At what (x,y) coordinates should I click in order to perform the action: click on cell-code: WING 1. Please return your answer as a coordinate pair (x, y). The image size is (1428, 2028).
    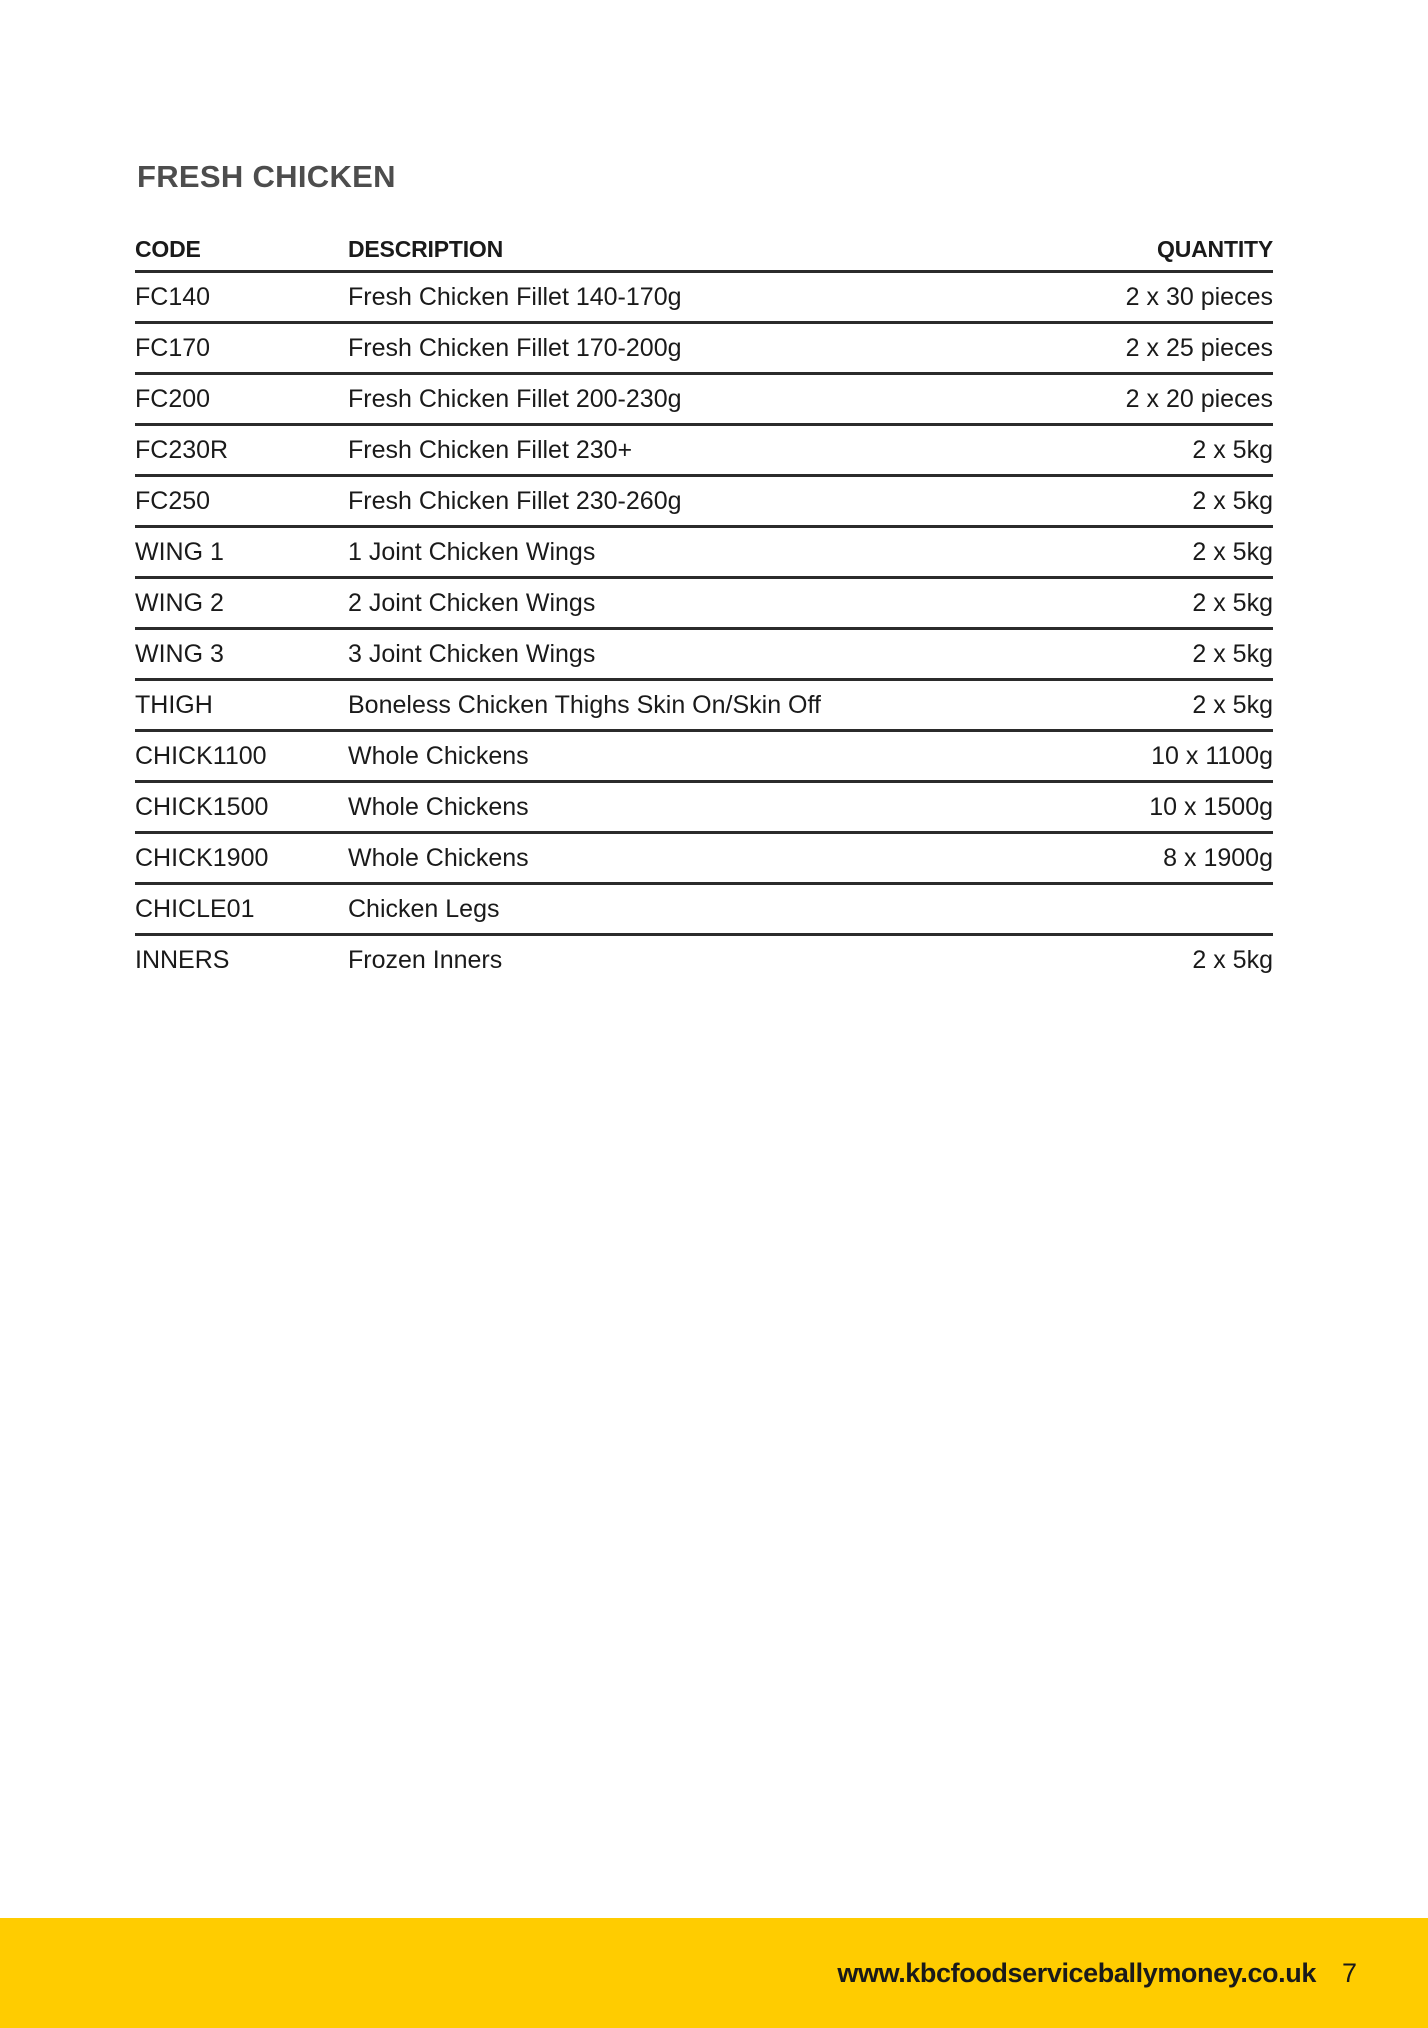
    Looking at the image, I should click on (241, 552).